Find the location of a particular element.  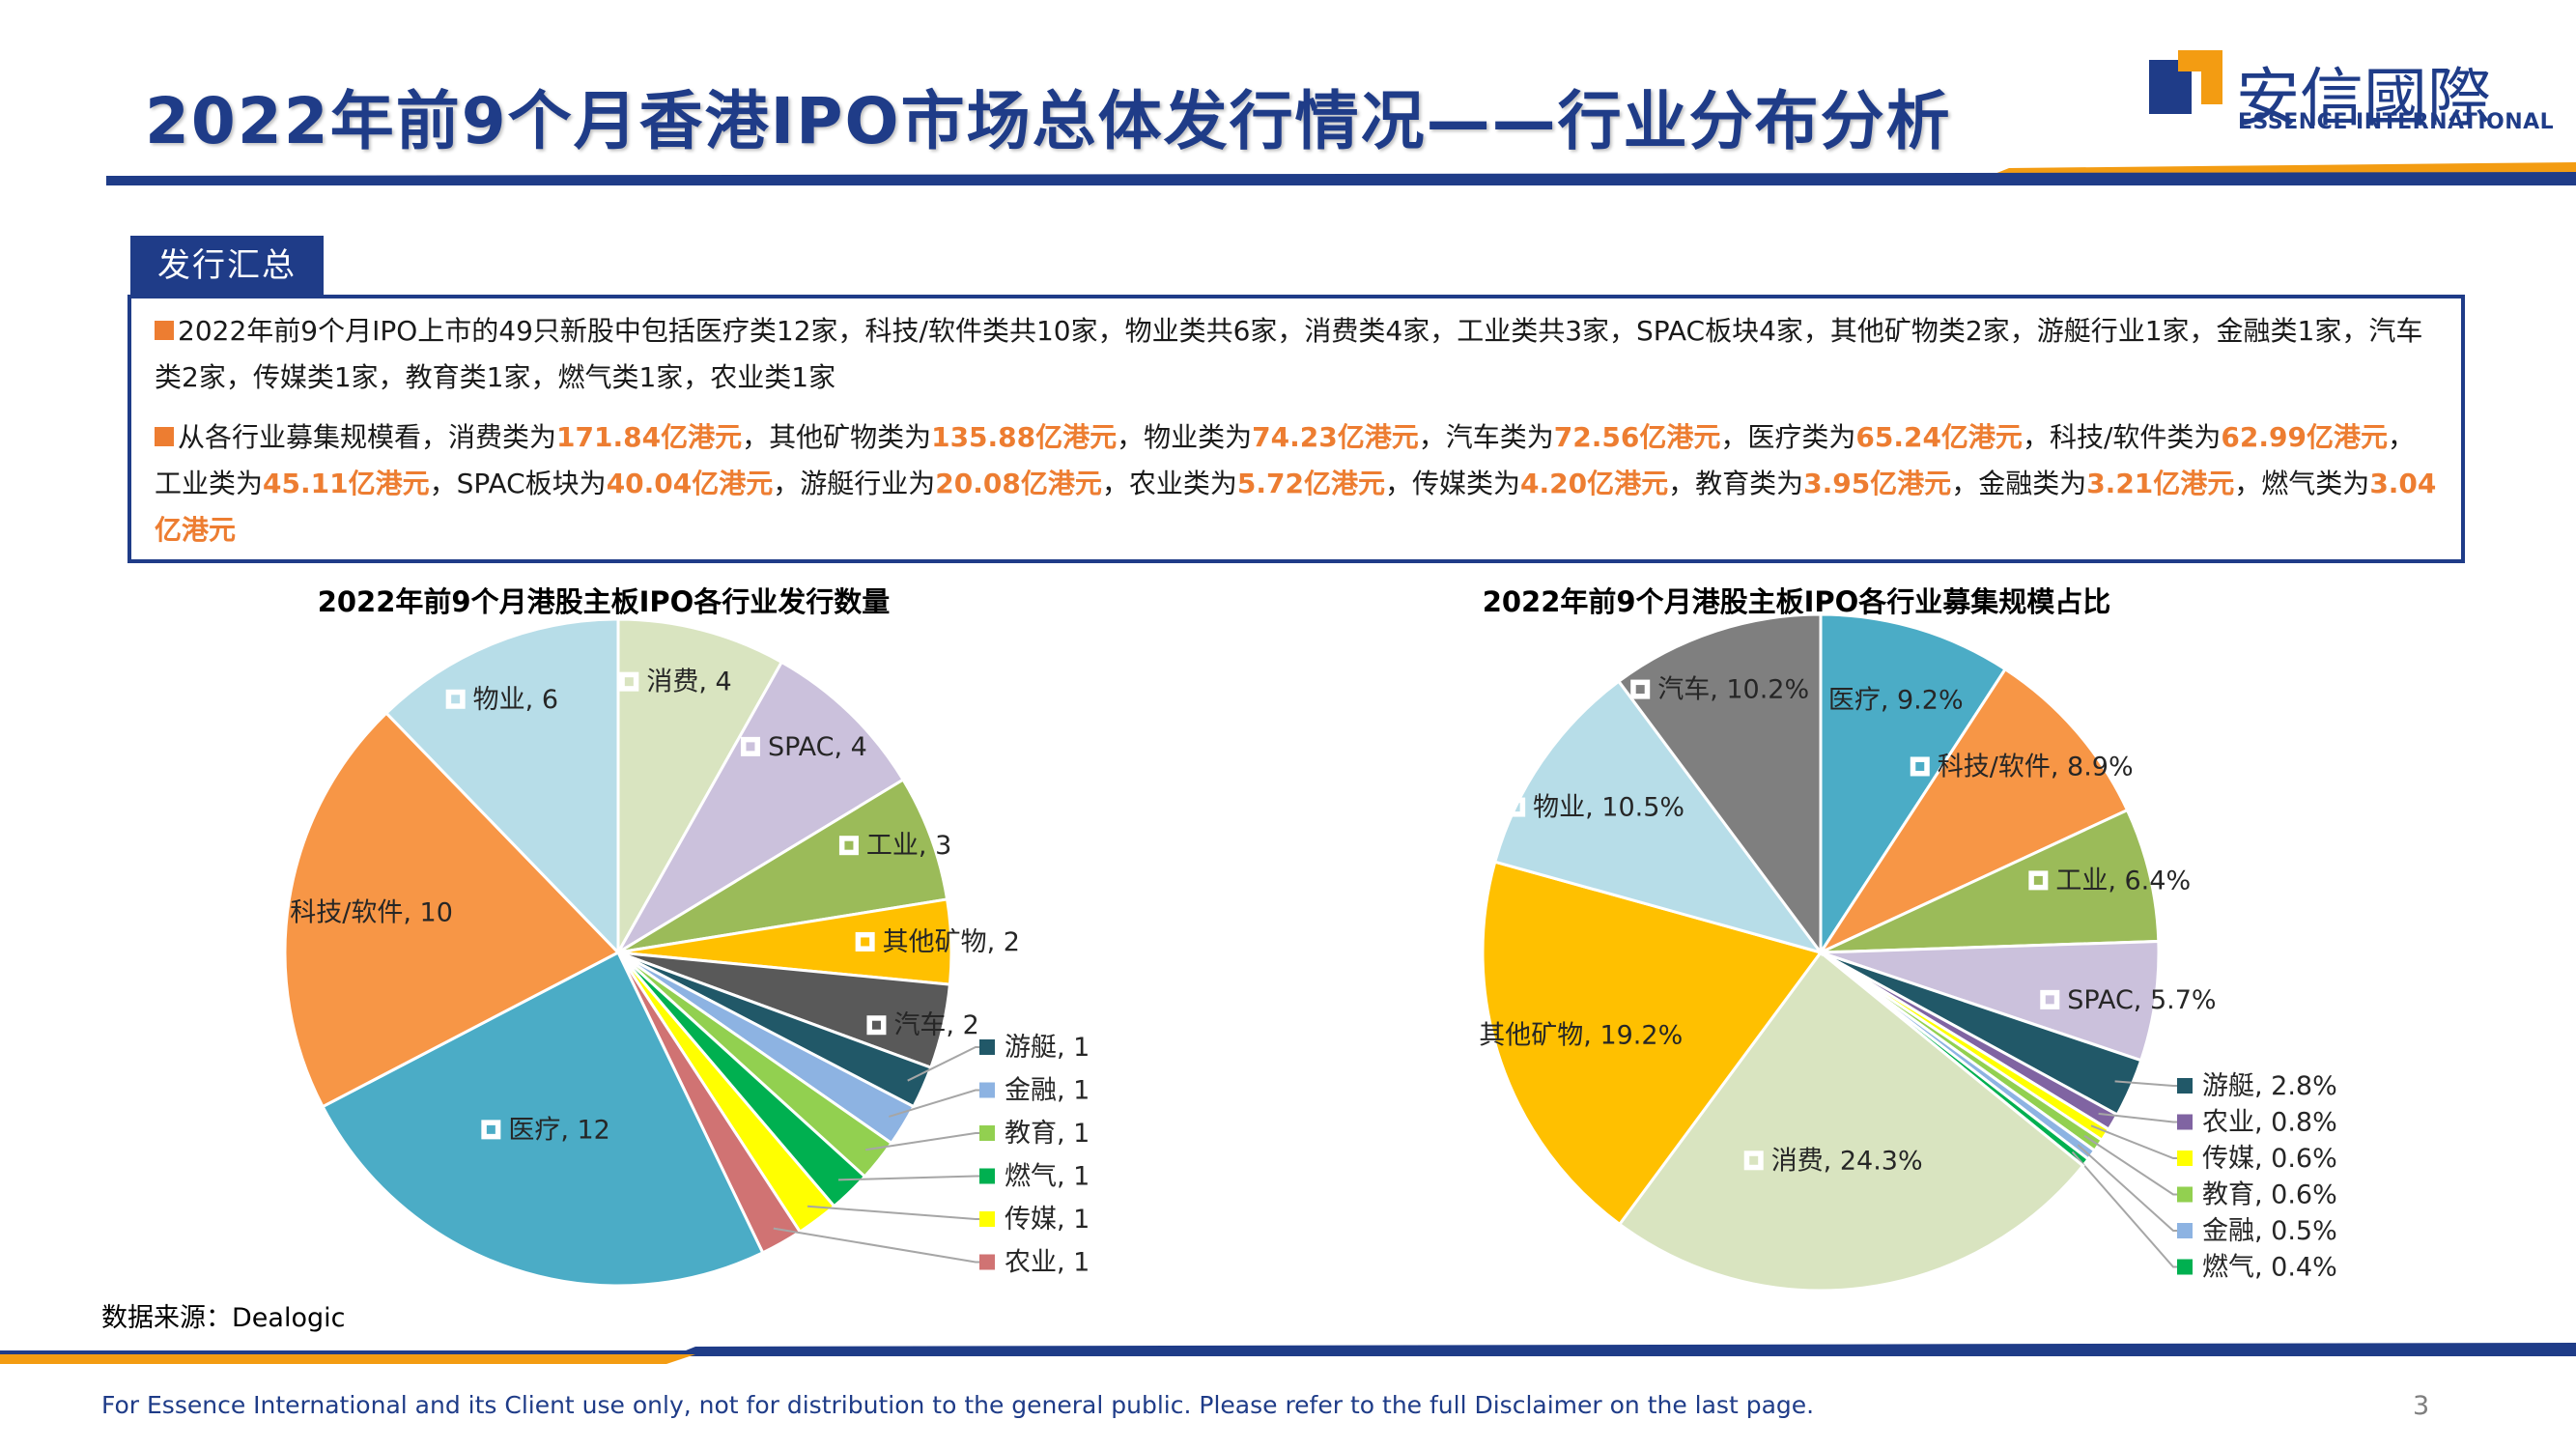

data-label-text: 其他矿物, 2 is located at coordinates (951, 942).